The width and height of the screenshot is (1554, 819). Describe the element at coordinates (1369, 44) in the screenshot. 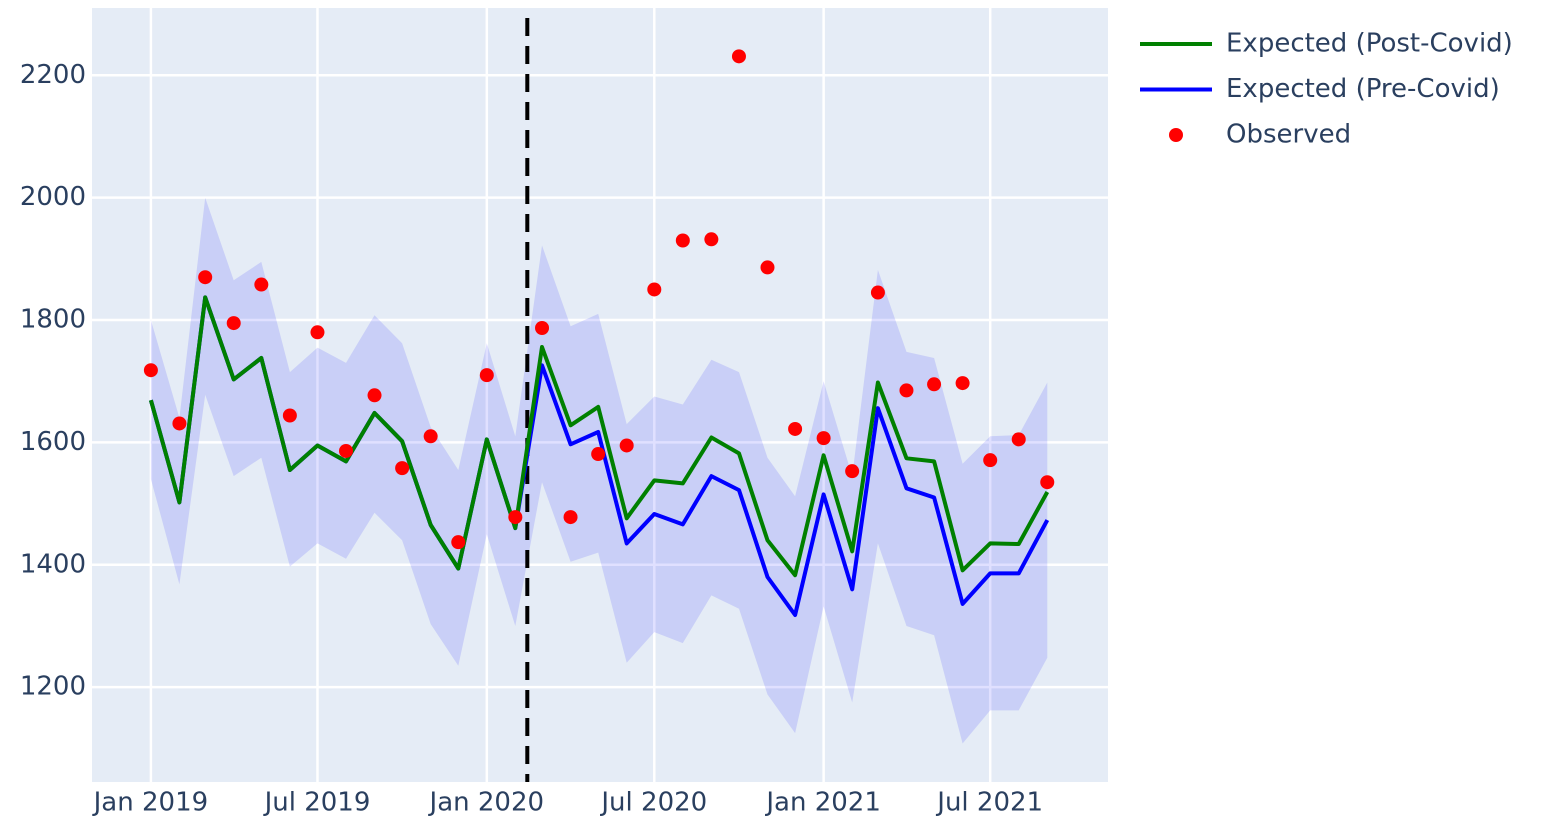

I see `legend-label: Expected (Post-Covid)` at that location.